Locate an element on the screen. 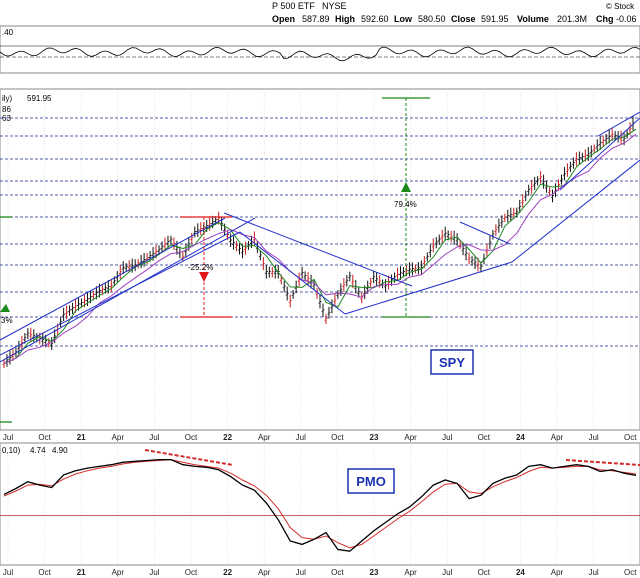 The height and width of the screenshot is (578, 640). decline-arrow is located at coordinates (204, 277).